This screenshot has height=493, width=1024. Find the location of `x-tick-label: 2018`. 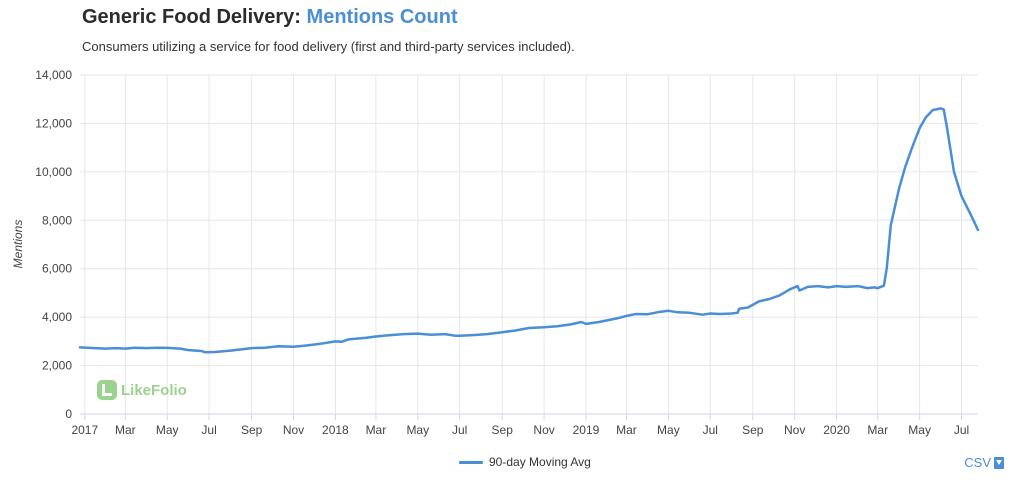

x-tick-label: 2018 is located at coordinates (335, 430).